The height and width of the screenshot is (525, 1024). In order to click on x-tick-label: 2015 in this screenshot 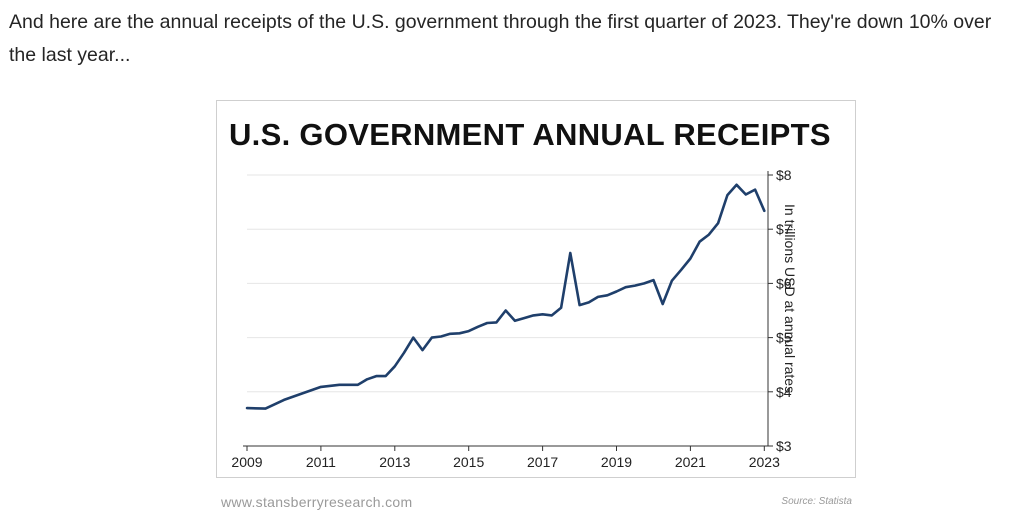, I will do `click(468, 462)`.